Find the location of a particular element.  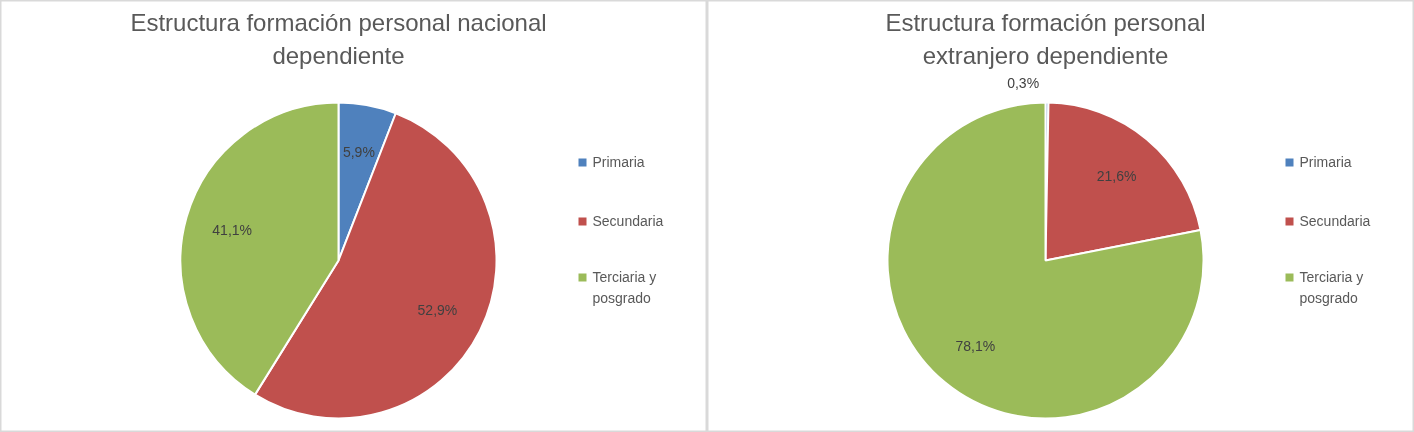

data-label: 52,9% is located at coordinates (437, 309).